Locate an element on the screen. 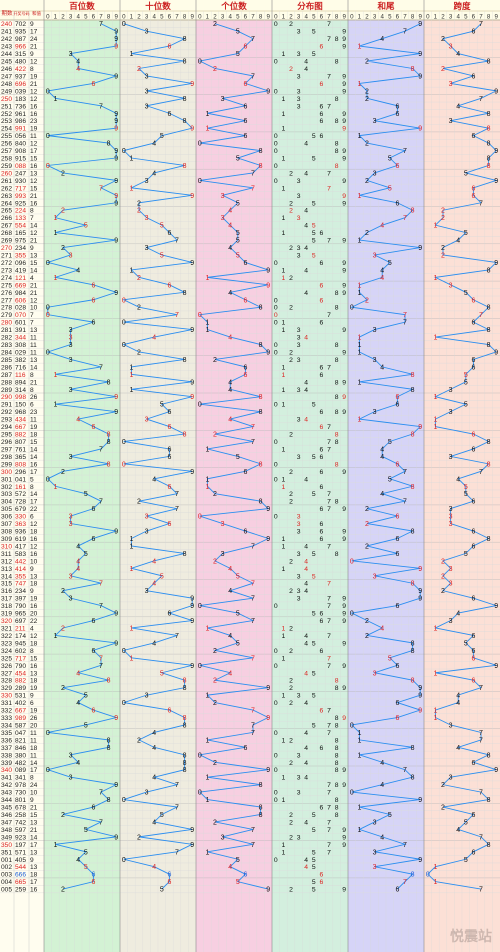 This screenshot has width=500, height=952. prize-number: 736 is located at coordinates (20, 106).